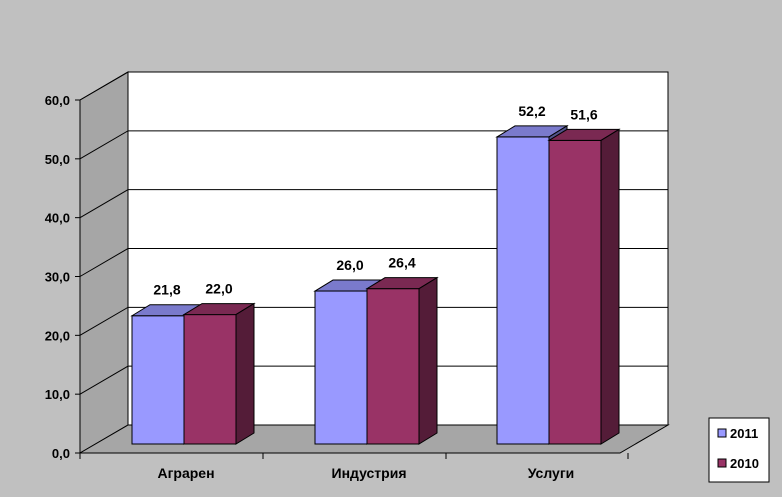  What do you see at coordinates (218, 289) in the screenshot?
I see `data-label: 22,0` at bounding box center [218, 289].